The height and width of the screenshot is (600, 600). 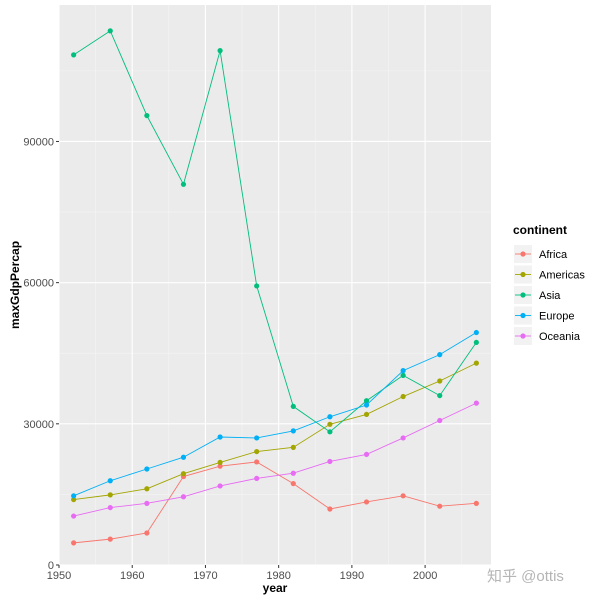 What do you see at coordinates (352, 576) in the screenshot?
I see `x-tick-label: 1990` at bounding box center [352, 576].